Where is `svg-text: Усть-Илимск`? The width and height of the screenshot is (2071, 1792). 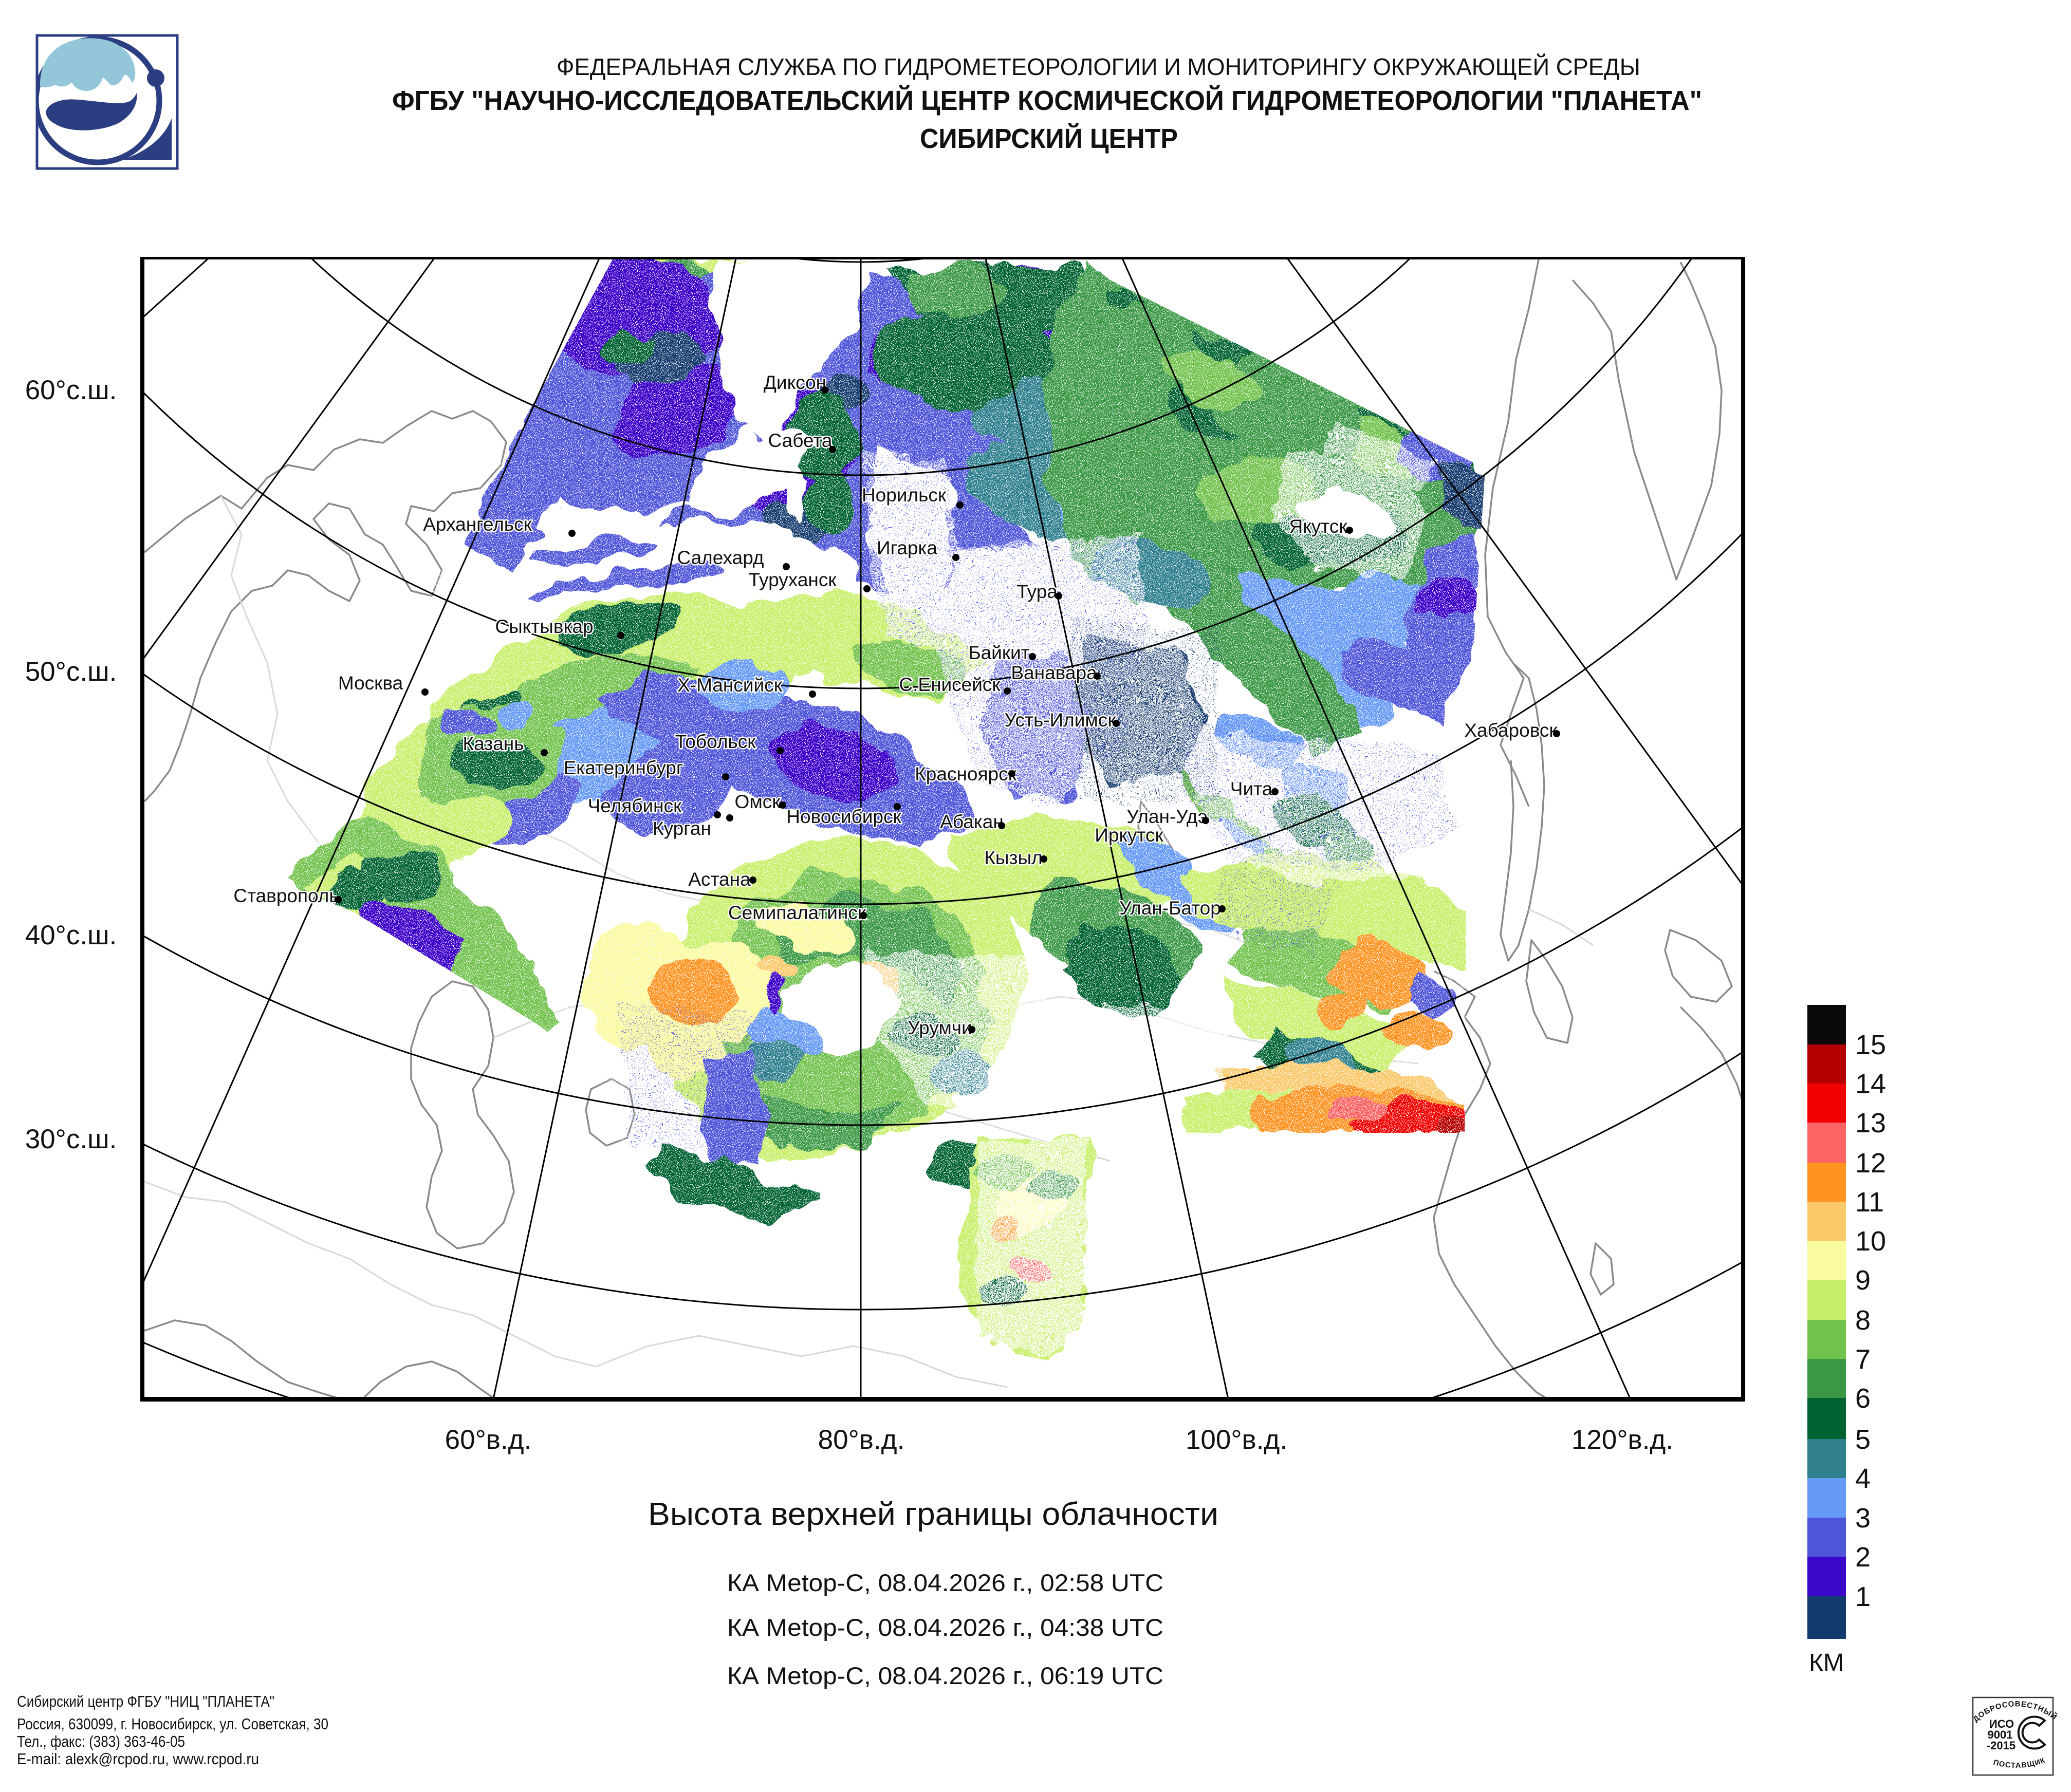 svg-text: Усть-Илимск is located at coordinates (1060, 721).